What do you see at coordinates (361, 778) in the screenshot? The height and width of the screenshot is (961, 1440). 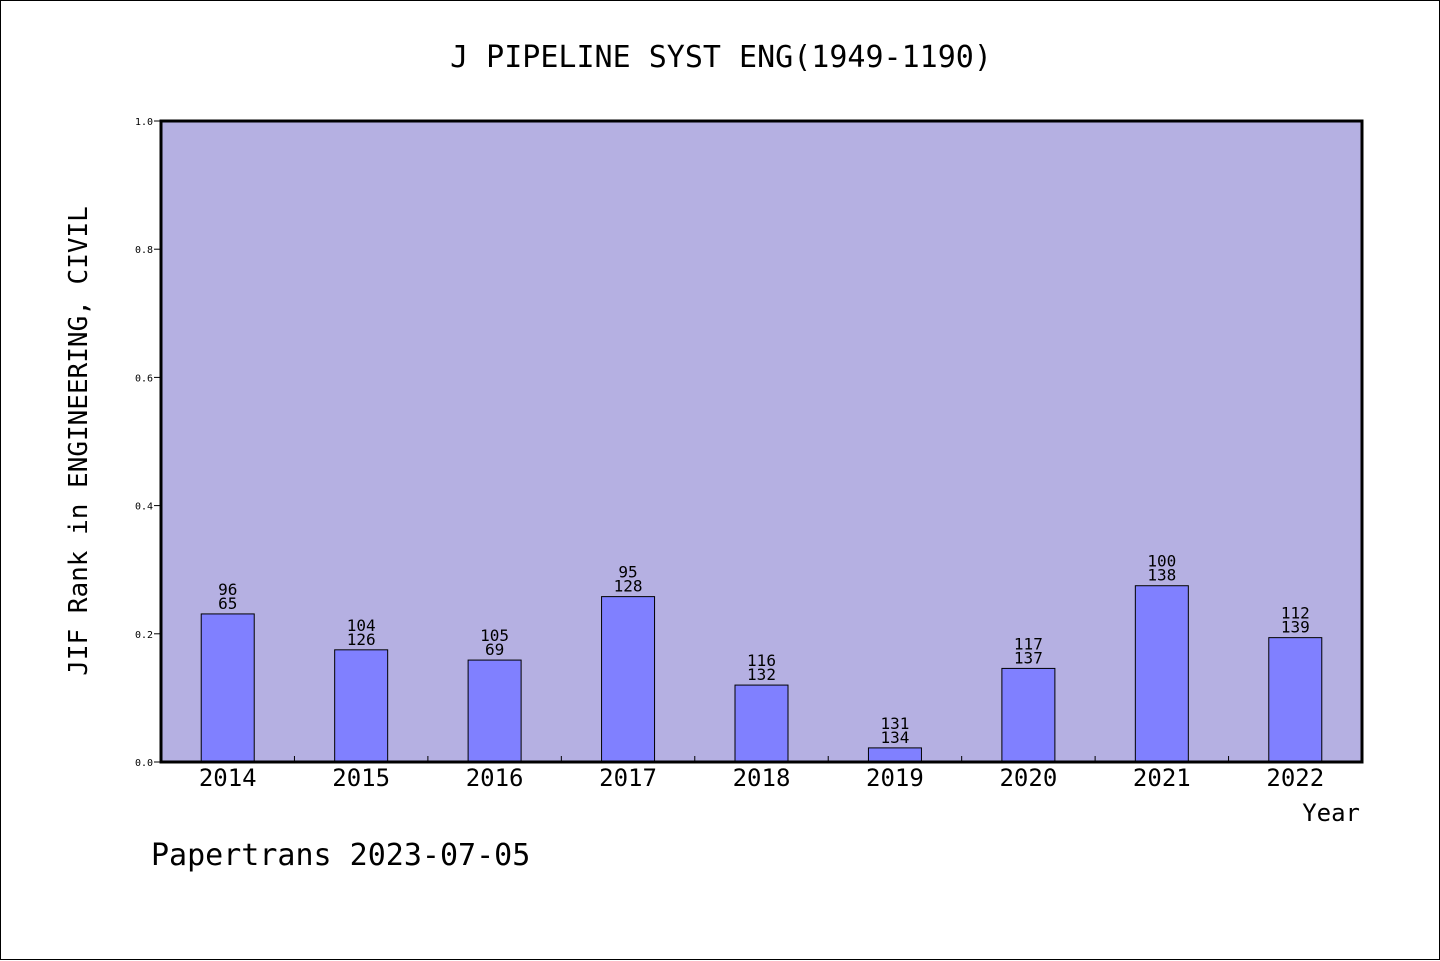 I see `x-tick-label-2015: 2015` at bounding box center [361, 778].